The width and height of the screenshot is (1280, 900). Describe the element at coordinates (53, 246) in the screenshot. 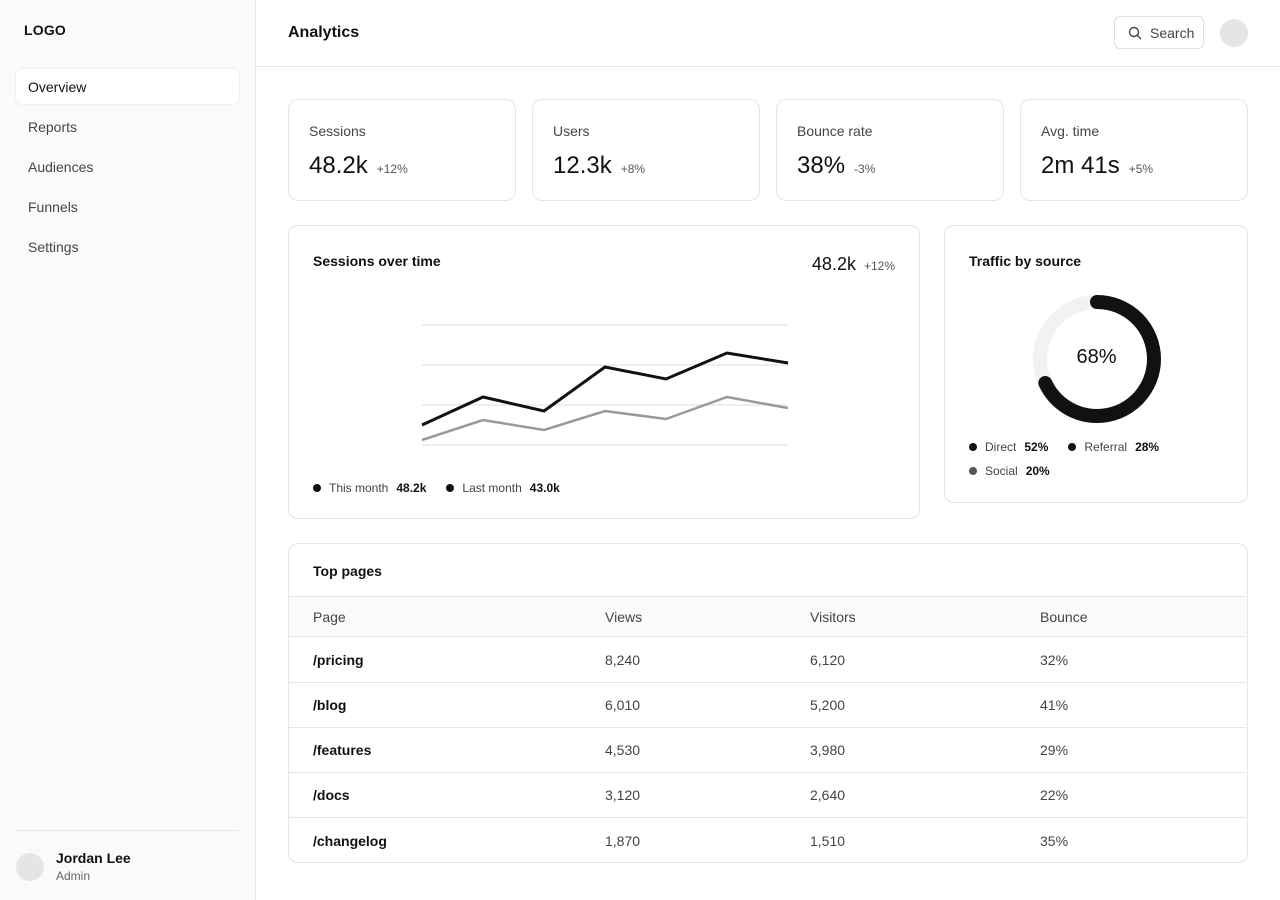

I see `sidebar-item-settings: Settings` at that location.